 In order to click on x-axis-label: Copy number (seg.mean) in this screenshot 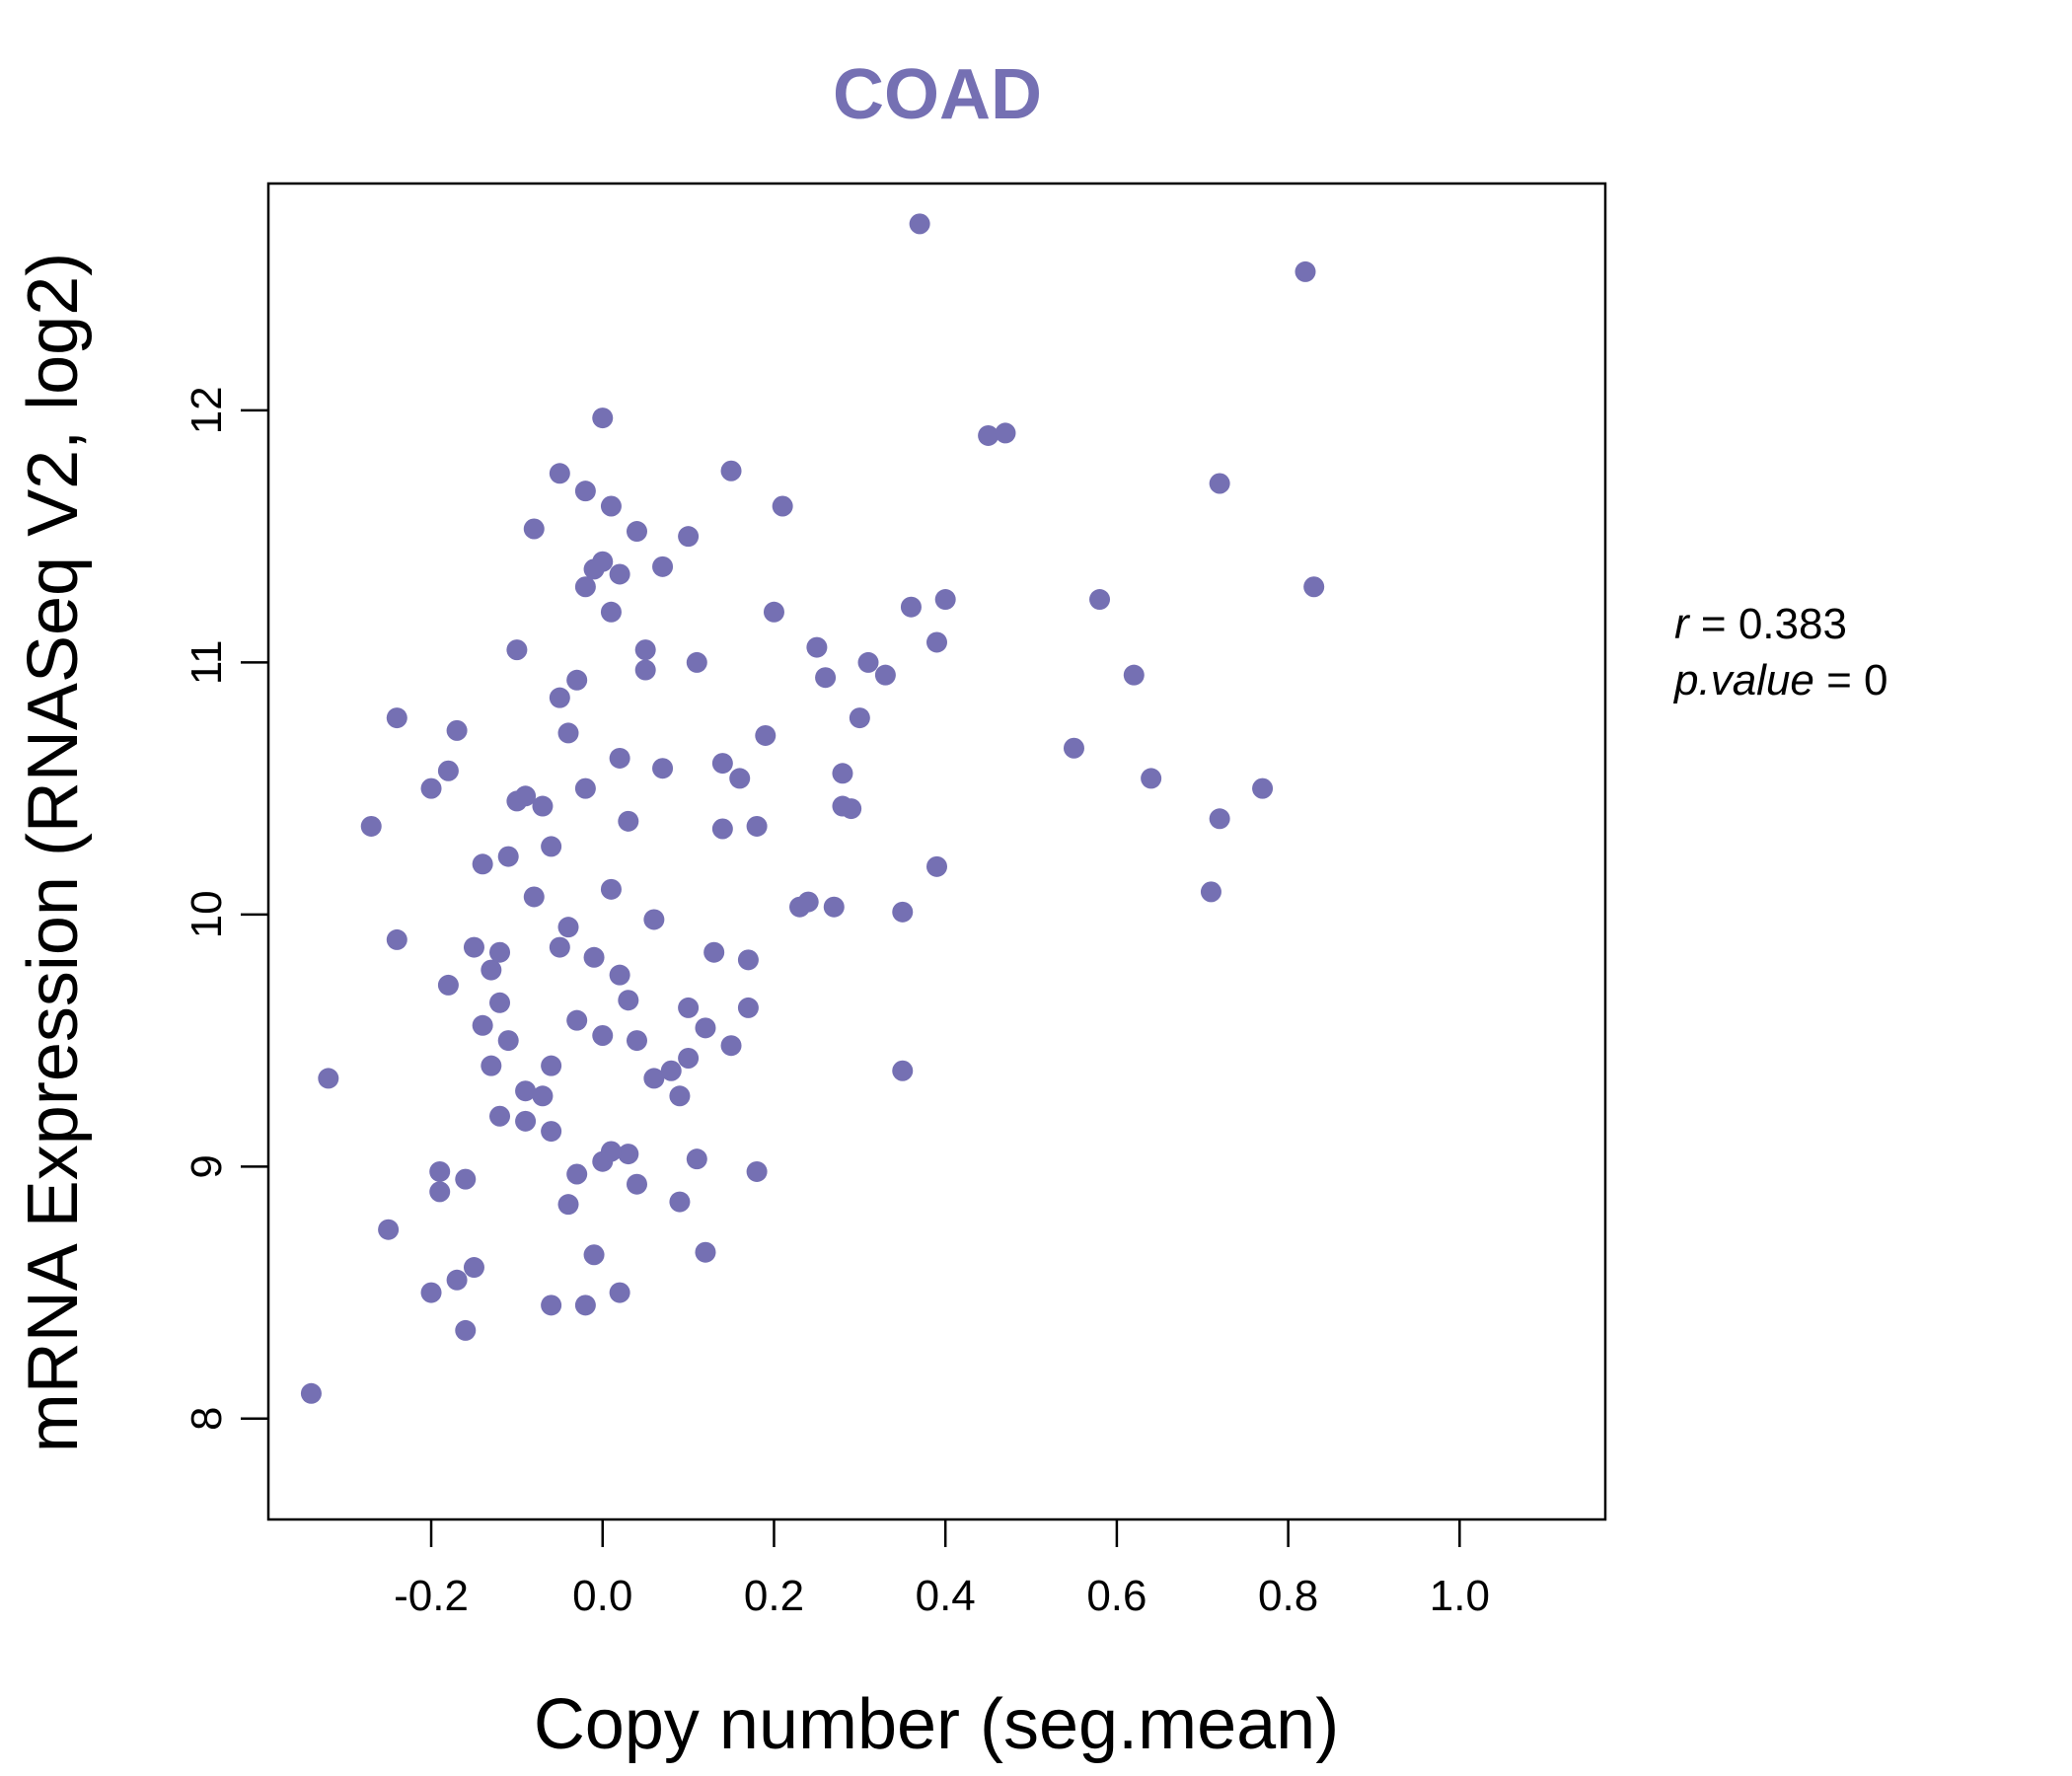, I will do `click(937, 1725)`.